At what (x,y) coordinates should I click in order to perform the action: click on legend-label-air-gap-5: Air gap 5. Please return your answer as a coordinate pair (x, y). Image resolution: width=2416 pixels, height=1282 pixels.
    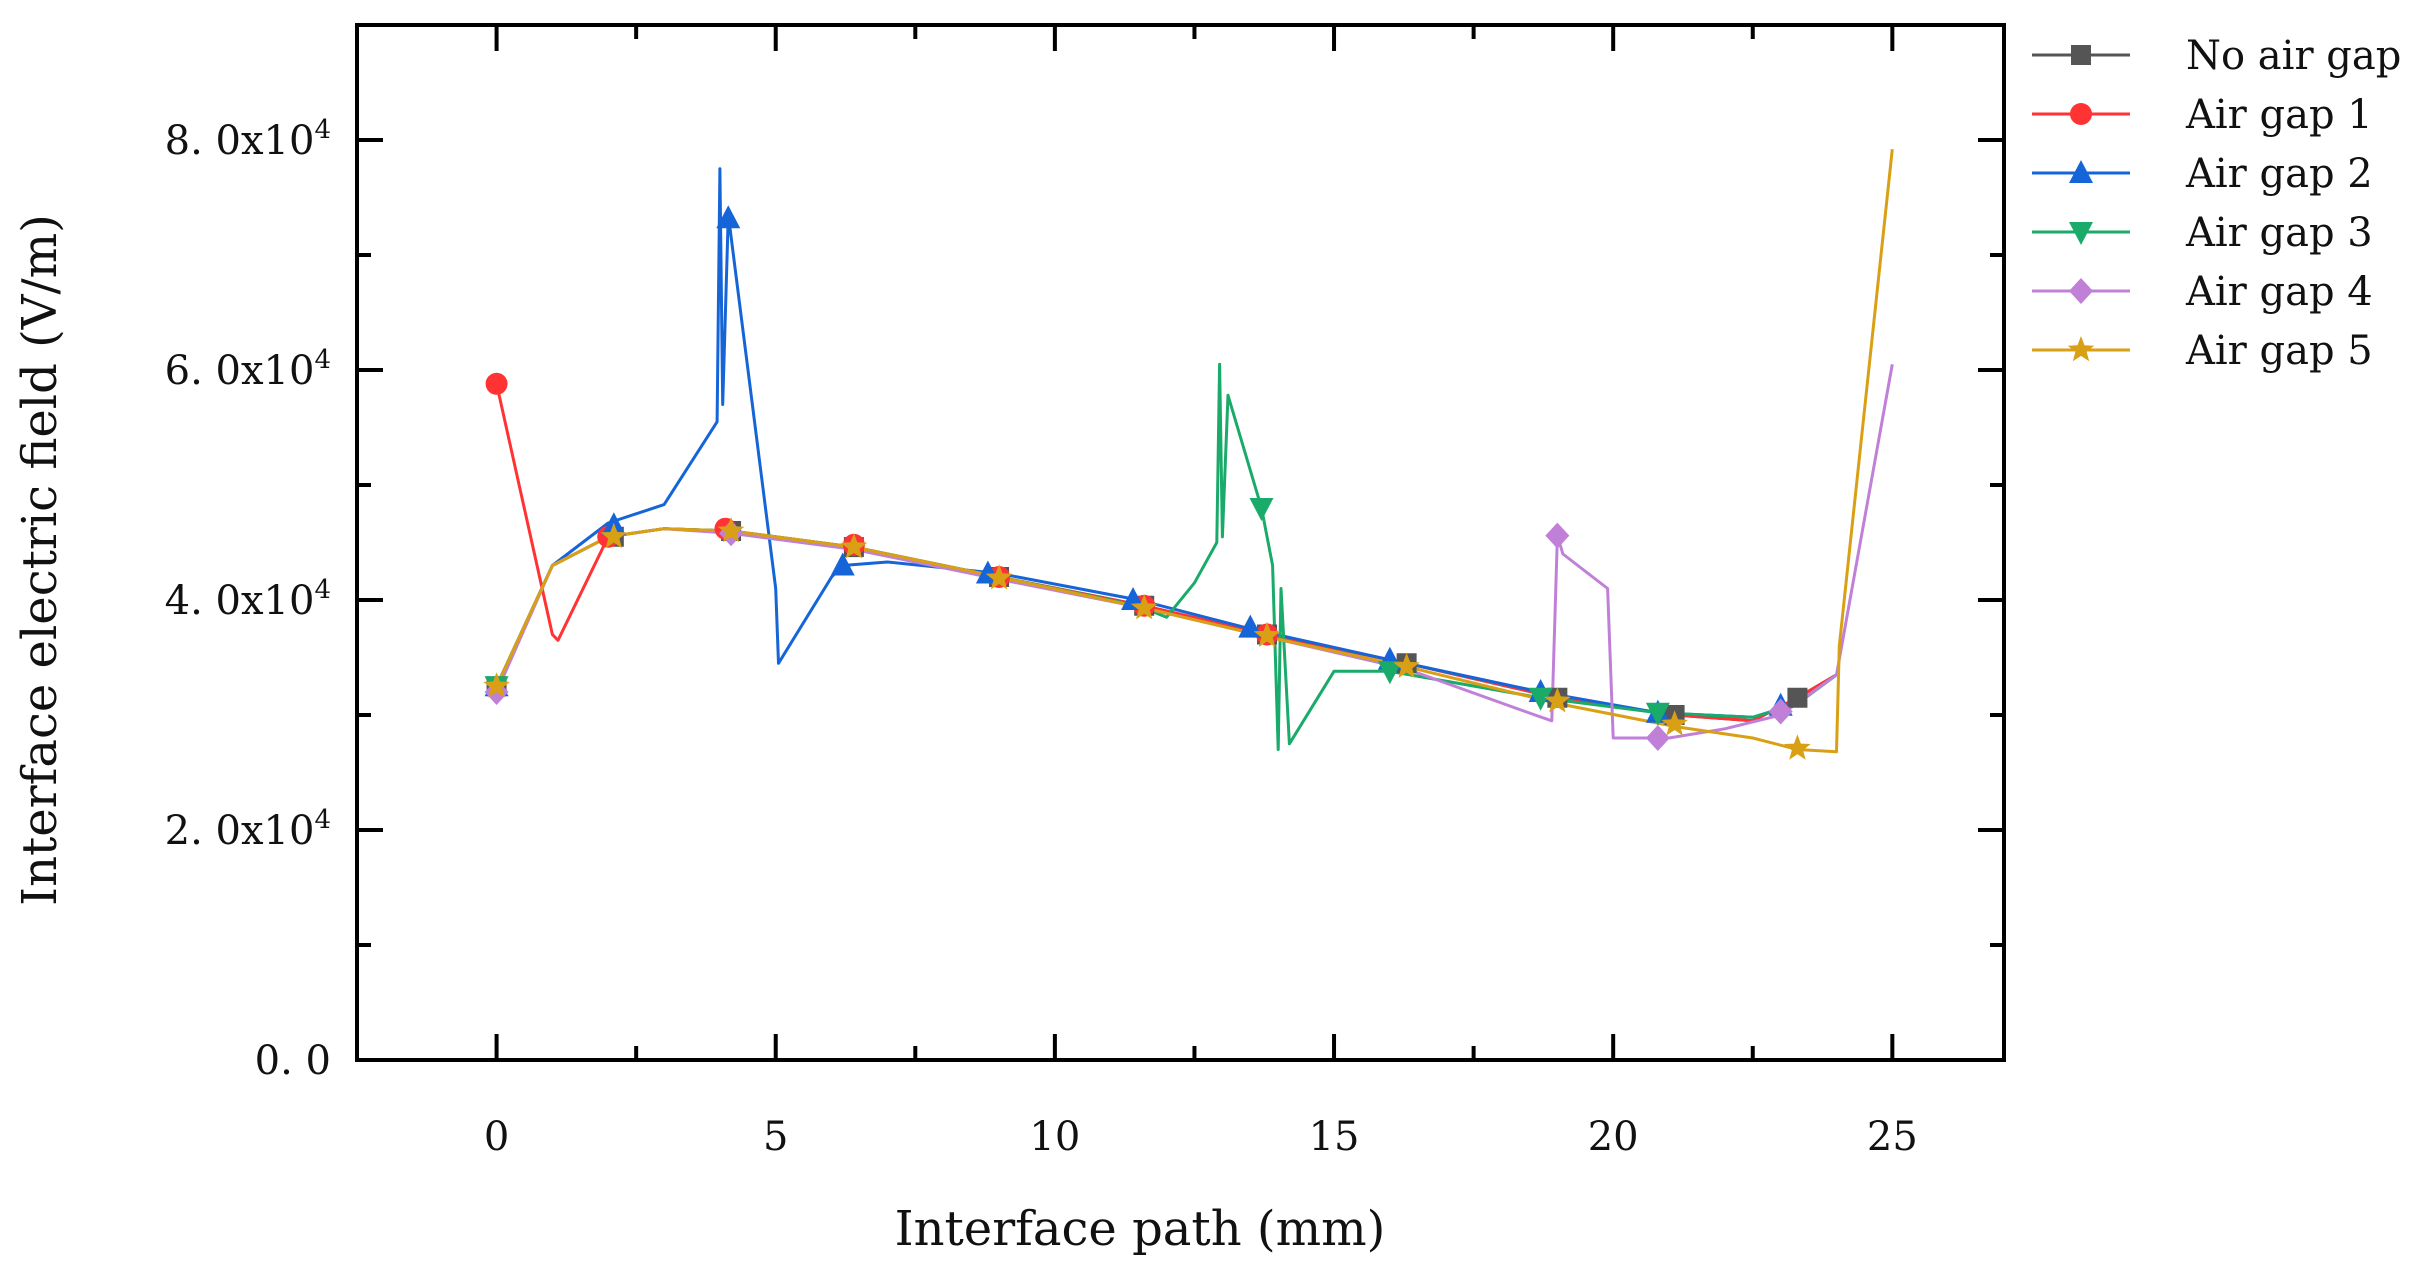
    Looking at the image, I should click on (2279, 351).